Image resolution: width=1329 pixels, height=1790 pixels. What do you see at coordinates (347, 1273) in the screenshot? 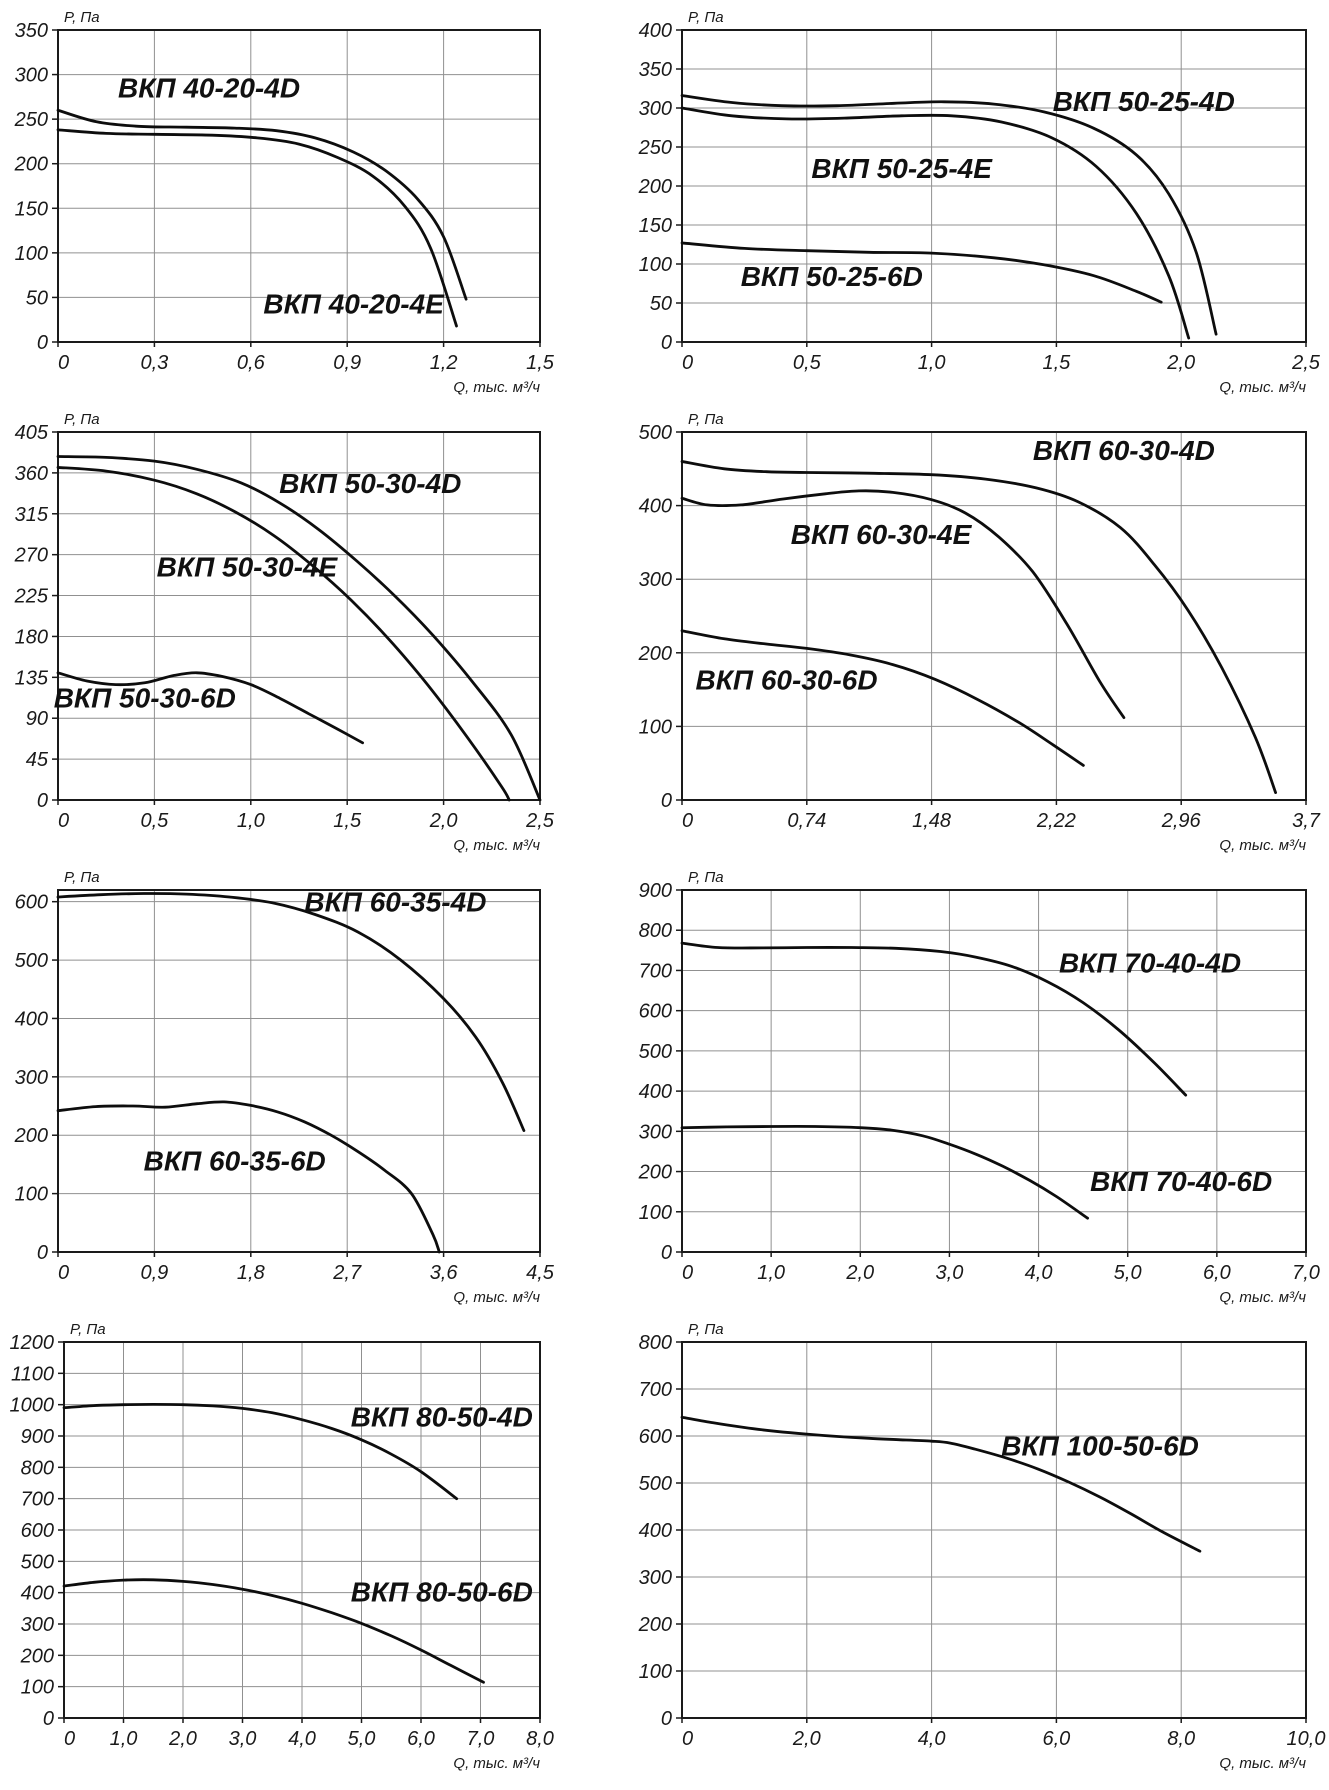
I see `x-tick-label: 2,7` at bounding box center [347, 1273].